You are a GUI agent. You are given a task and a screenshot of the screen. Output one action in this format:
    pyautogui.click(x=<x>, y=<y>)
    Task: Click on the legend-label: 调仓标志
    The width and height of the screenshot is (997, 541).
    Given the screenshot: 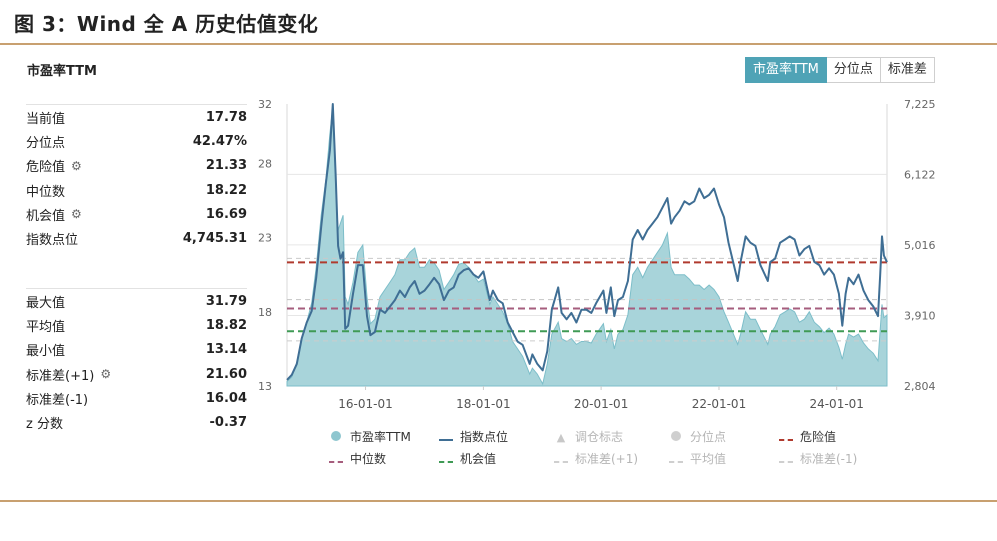 What is the action you would take?
    pyautogui.click(x=599, y=437)
    